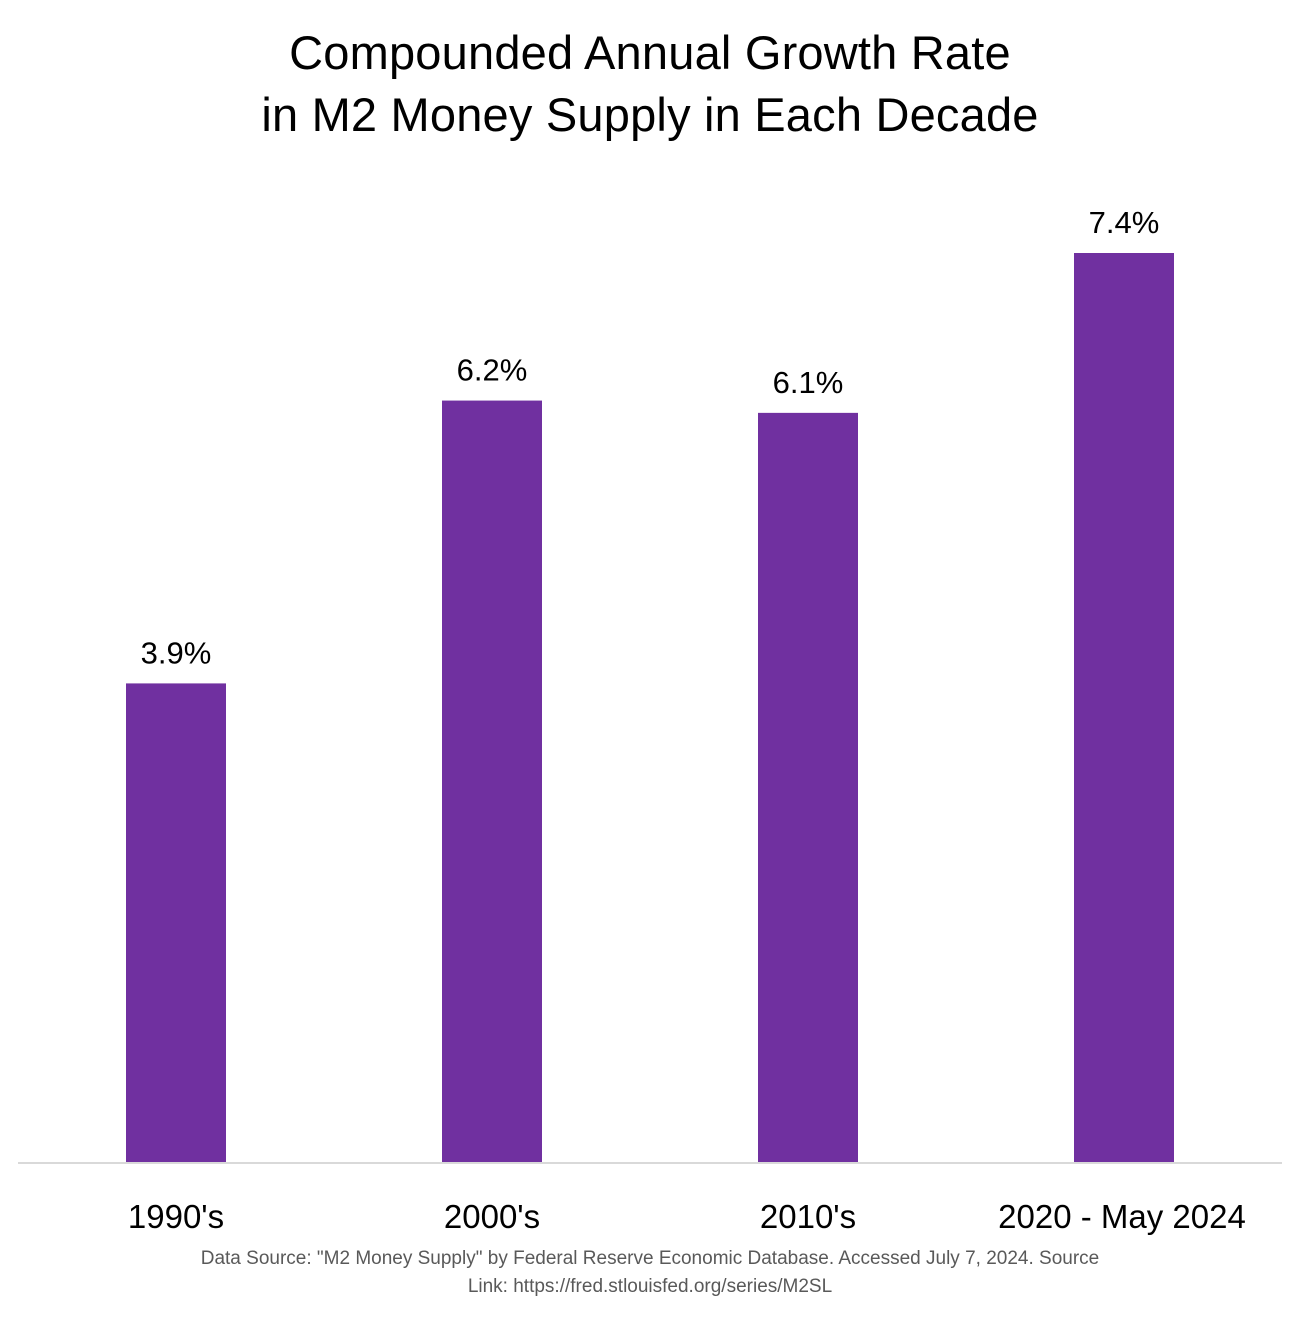 This screenshot has width=1300, height=1320. I want to click on chart-title-line-2: in M2 Money Supply in Each Decade, so click(650, 114).